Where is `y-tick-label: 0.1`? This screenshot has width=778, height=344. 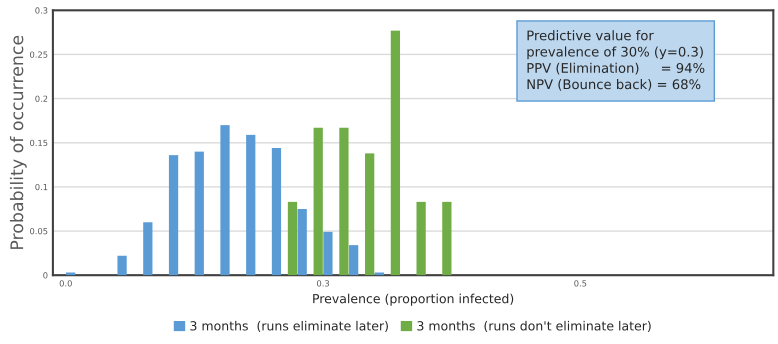
y-tick-label: 0.1 is located at coordinates (41, 187).